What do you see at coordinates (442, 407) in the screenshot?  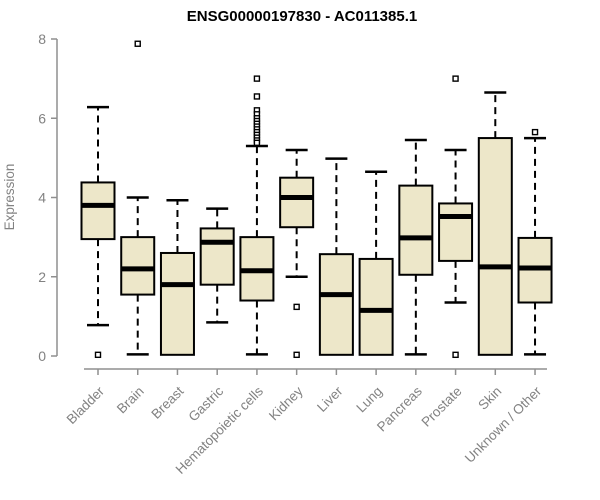 I see `x-tick-label: Prostate` at bounding box center [442, 407].